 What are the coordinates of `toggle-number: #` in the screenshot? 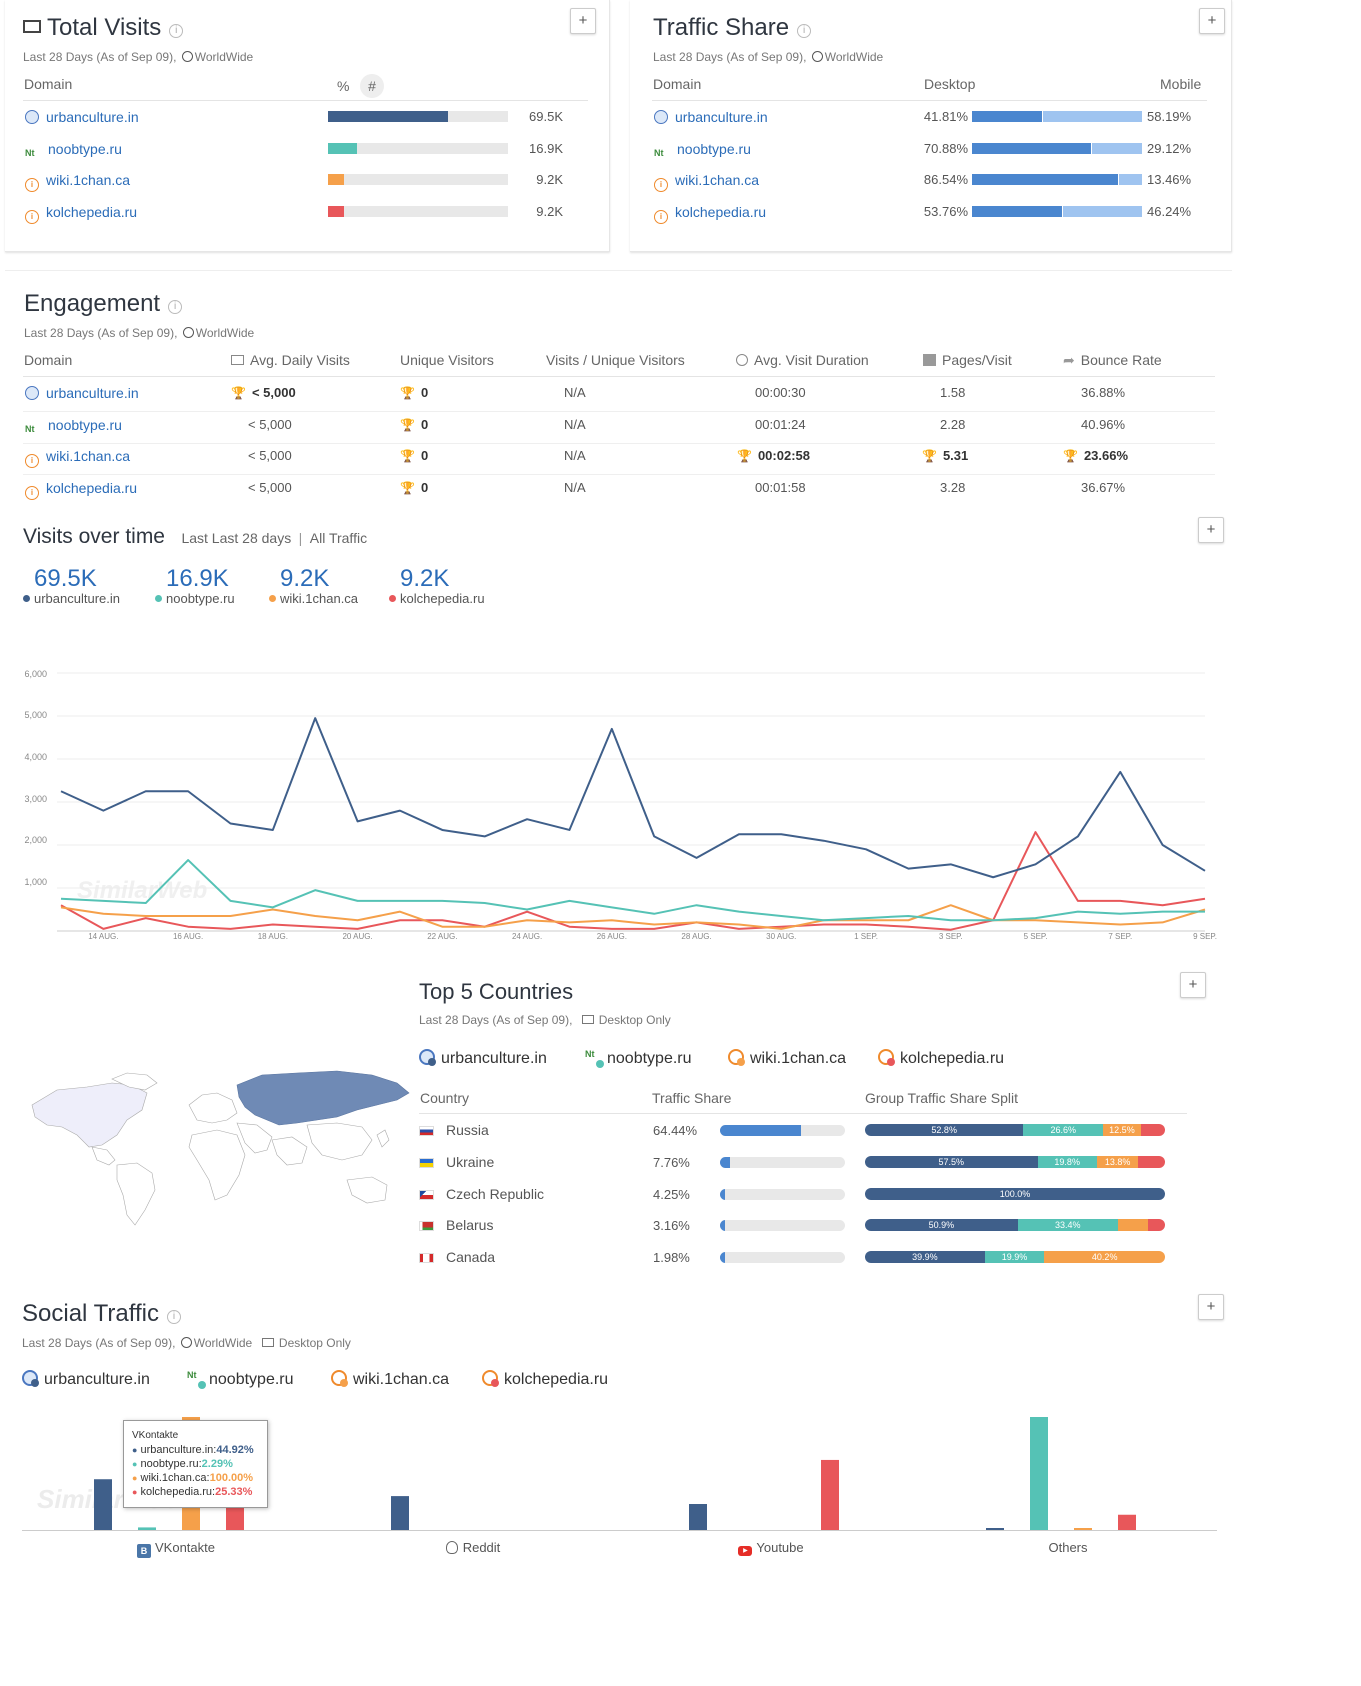 It's located at (372, 86).